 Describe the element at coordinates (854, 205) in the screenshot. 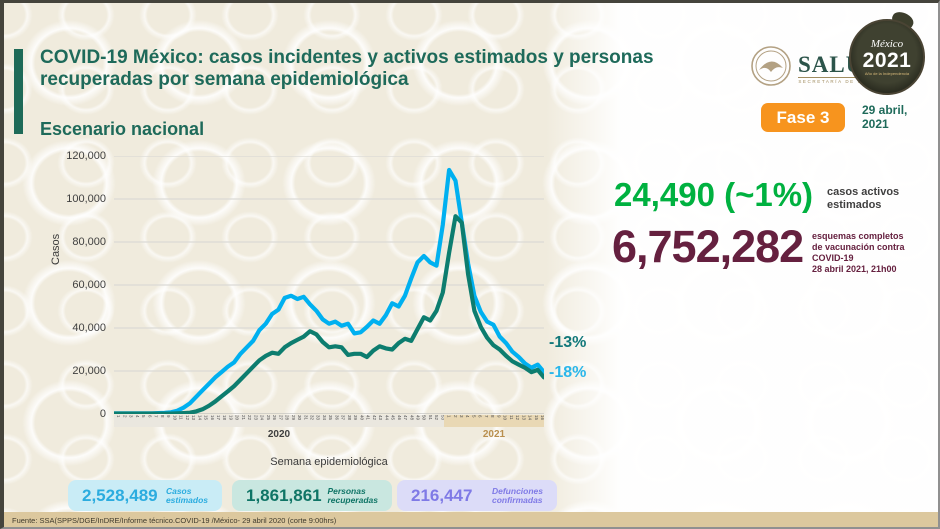

I see `active-cases-label-line2: estimados` at that location.